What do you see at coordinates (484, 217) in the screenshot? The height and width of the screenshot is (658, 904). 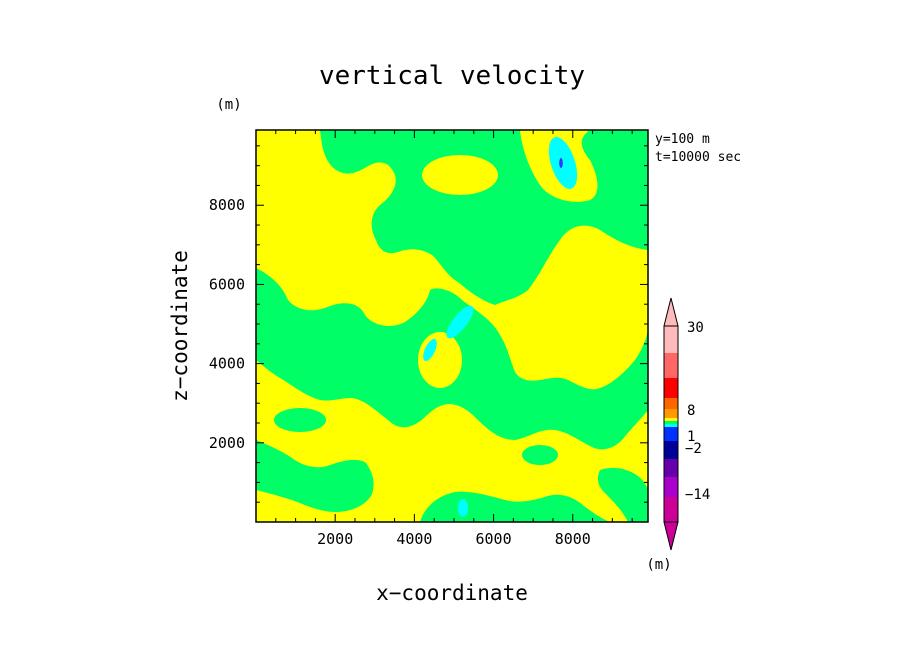 I see `green-region-upper` at bounding box center [484, 217].